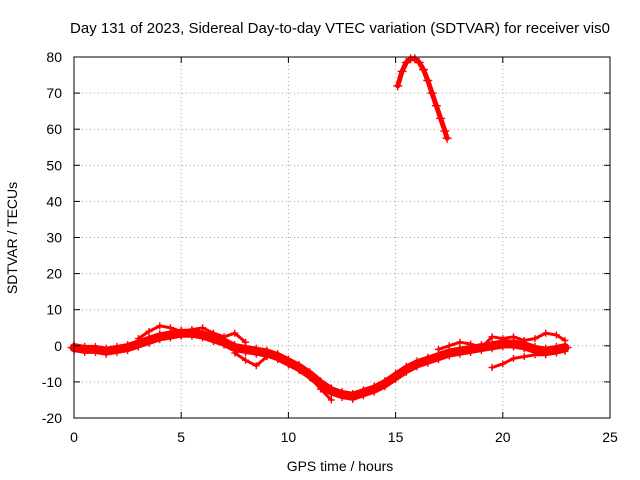 The width and height of the screenshot is (640, 480). What do you see at coordinates (422, 98) in the screenshot?
I see `series-arc` at bounding box center [422, 98].